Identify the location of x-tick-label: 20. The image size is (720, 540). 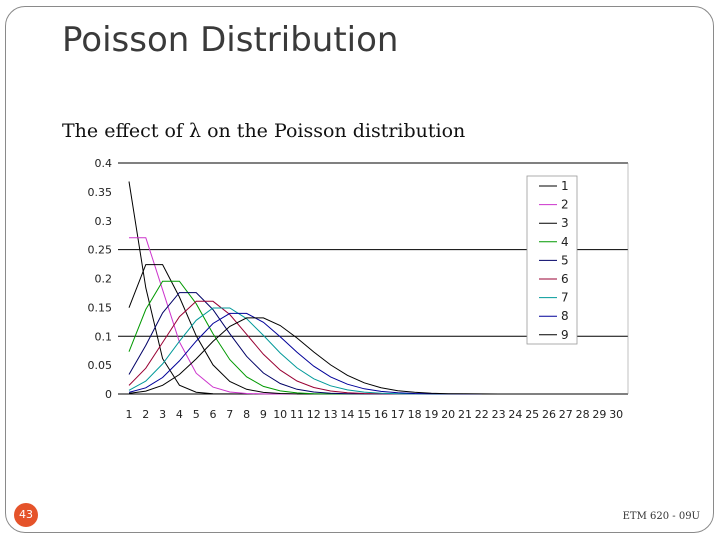
(448, 414).